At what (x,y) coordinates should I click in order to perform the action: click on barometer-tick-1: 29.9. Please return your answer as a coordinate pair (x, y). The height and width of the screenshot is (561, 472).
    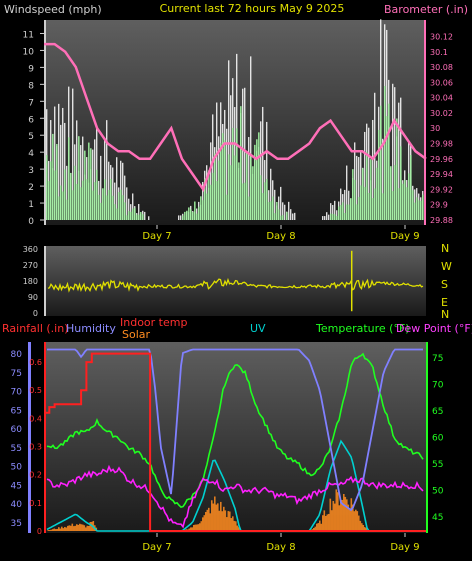
    Looking at the image, I should click on (439, 205).